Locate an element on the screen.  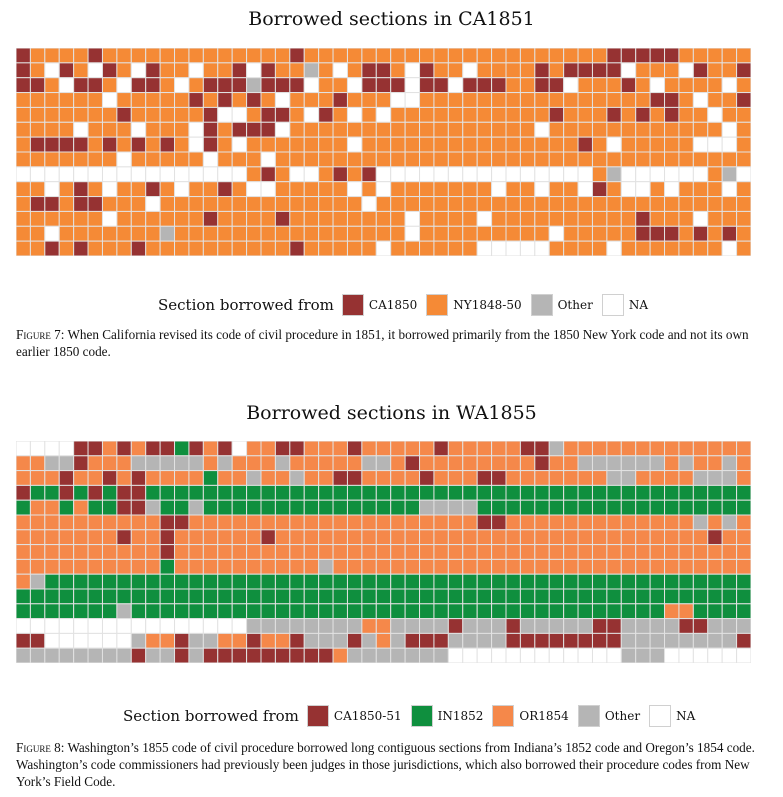
cell-r11-c34 is located at coordinates (513, 611).